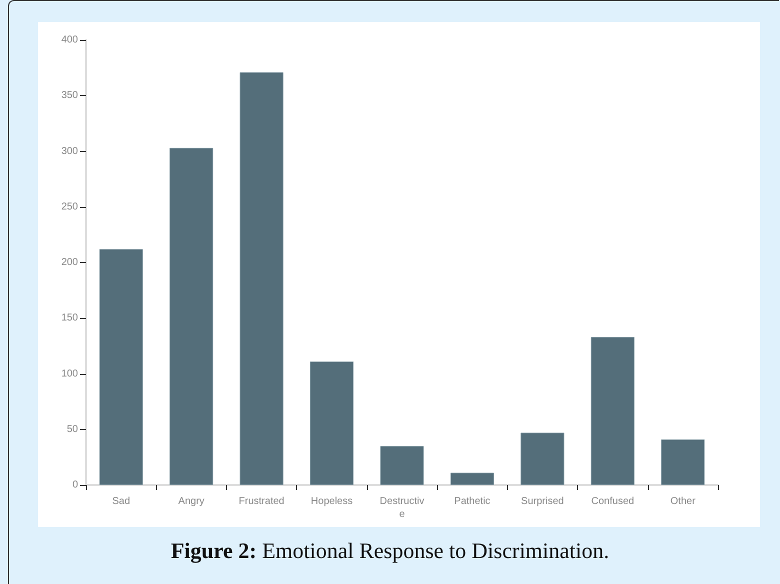 The height and width of the screenshot is (584, 780). Describe the element at coordinates (69, 40) in the screenshot. I see `y-tick-label: 400` at that location.